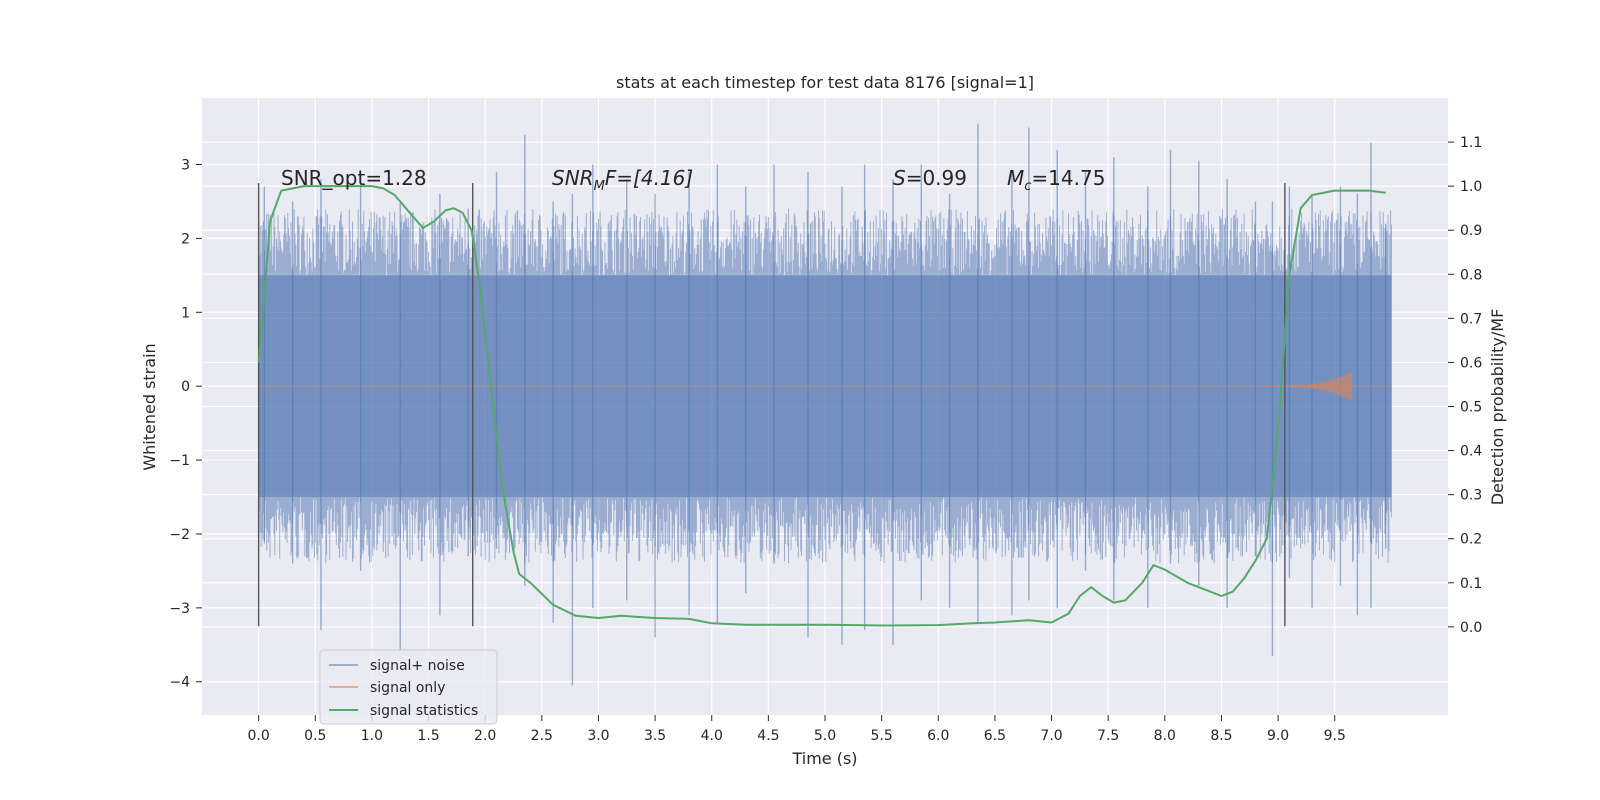 Image resolution: width=1600 pixels, height=800 pixels. Describe the element at coordinates (1497, 407) in the screenshot. I see `y2-axis-title: Detection probability/MF` at that location.